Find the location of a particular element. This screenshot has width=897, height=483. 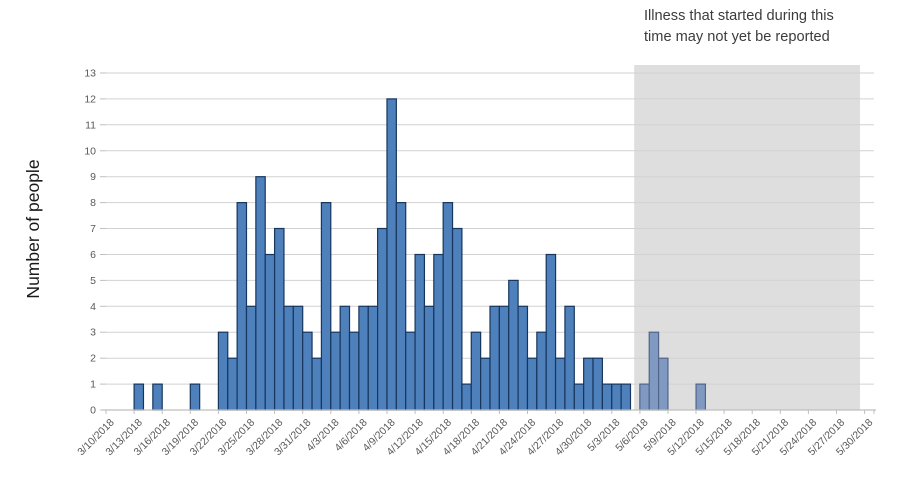

y-tick-label: 4 is located at coordinates (93, 307).